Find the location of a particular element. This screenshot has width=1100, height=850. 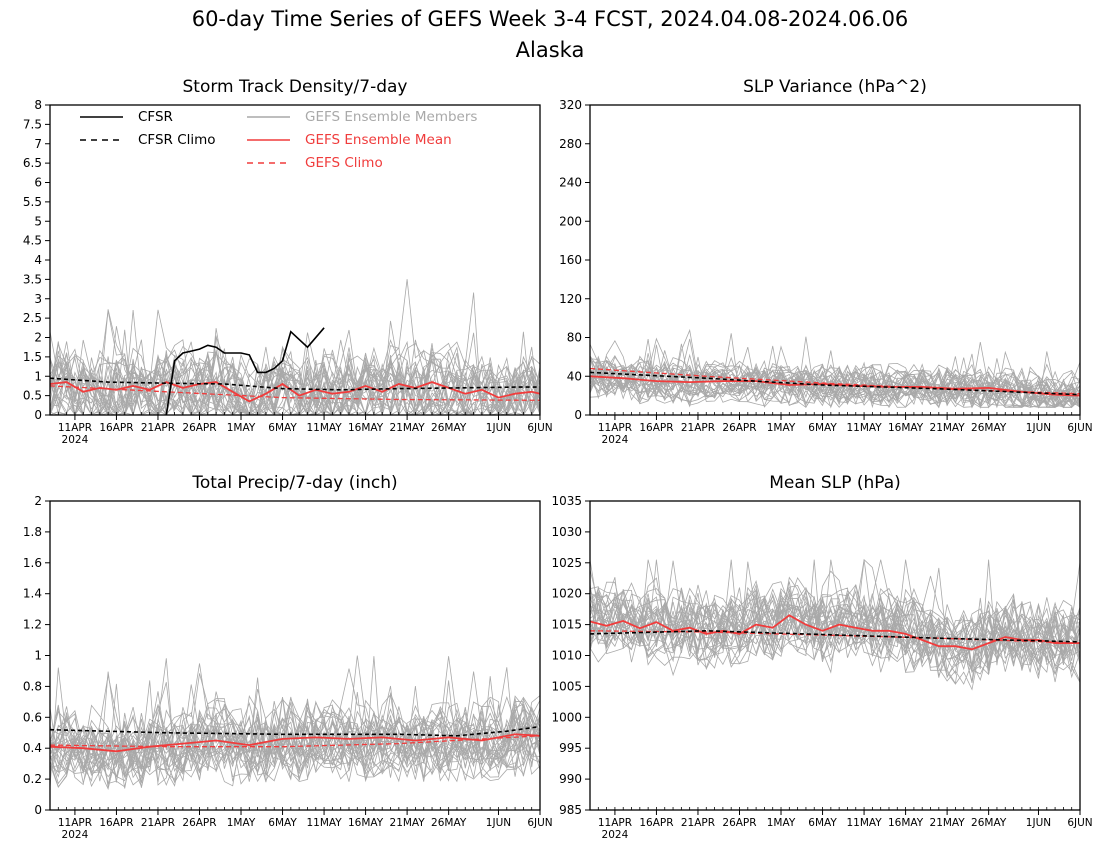

legend-label-ensemble-mean: GEFS Ensemble Mean is located at coordinates (378, 140).